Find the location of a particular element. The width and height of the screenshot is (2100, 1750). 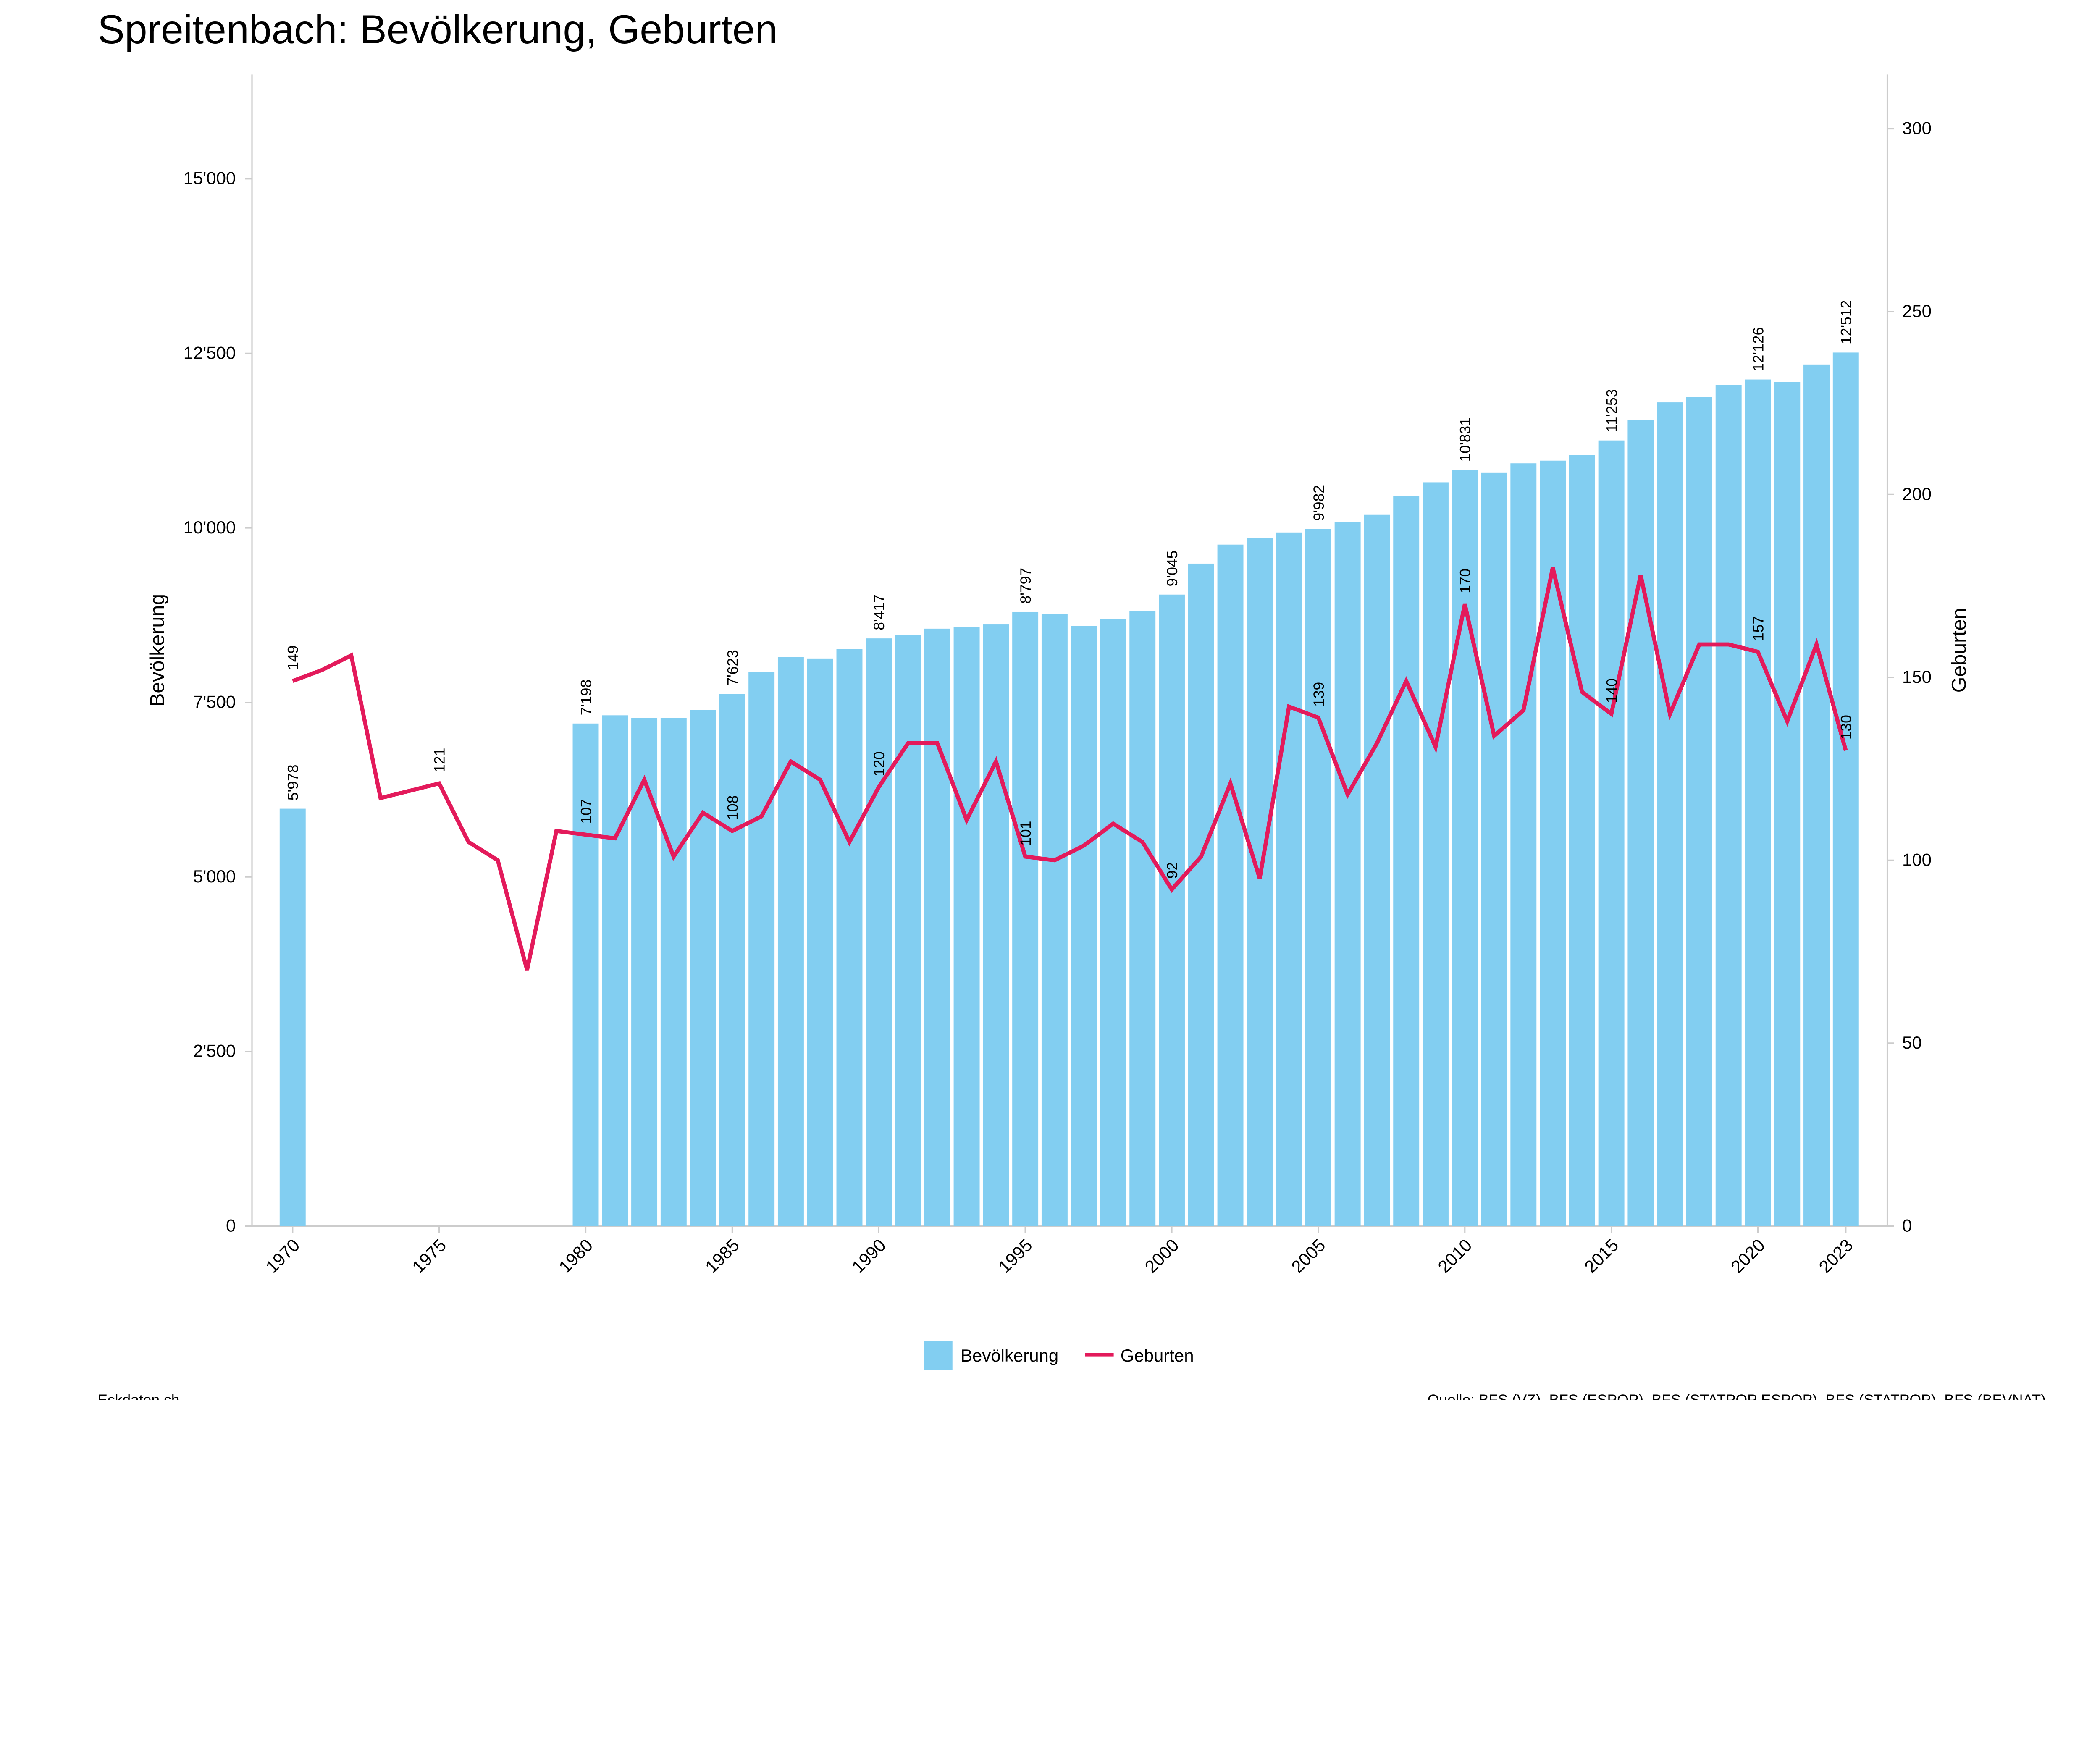

line-label-1975: 121 is located at coordinates (439, 760).